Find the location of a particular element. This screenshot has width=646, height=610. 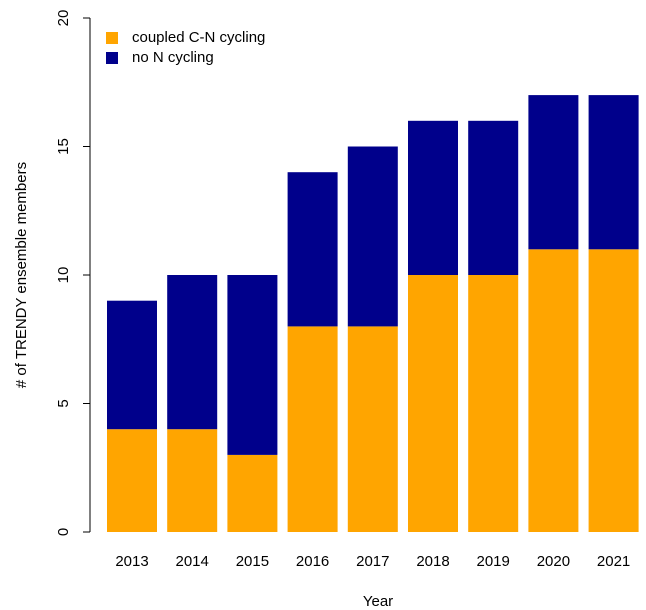

x-tick-label: 2013 is located at coordinates (131, 561).